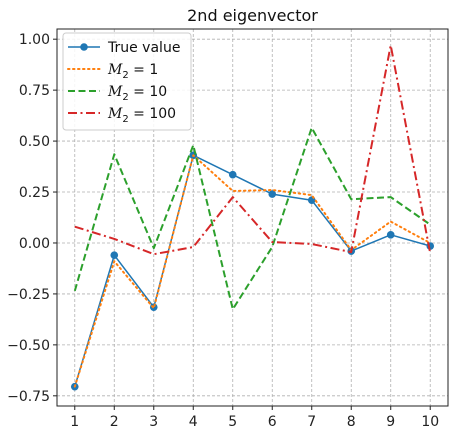 This screenshot has width=454, height=435. Describe the element at coordinates (390, 422) in the screenshot. I see `x-tick-label: 9` at that location.